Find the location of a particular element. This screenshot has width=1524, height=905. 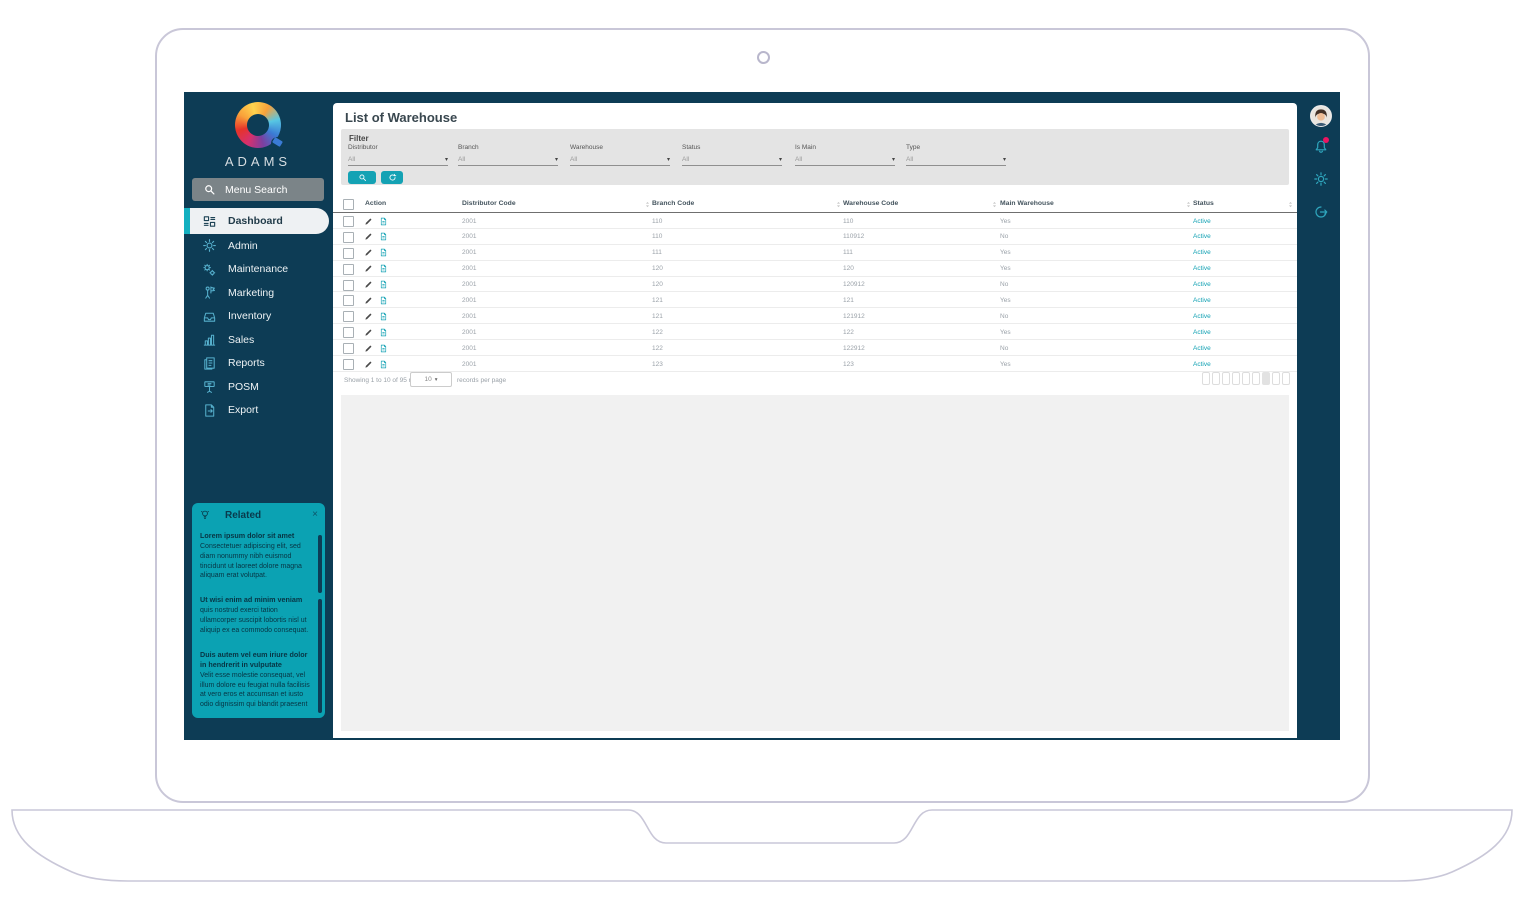

records-per-page-label: records per page is located at coordinates (482, 380).